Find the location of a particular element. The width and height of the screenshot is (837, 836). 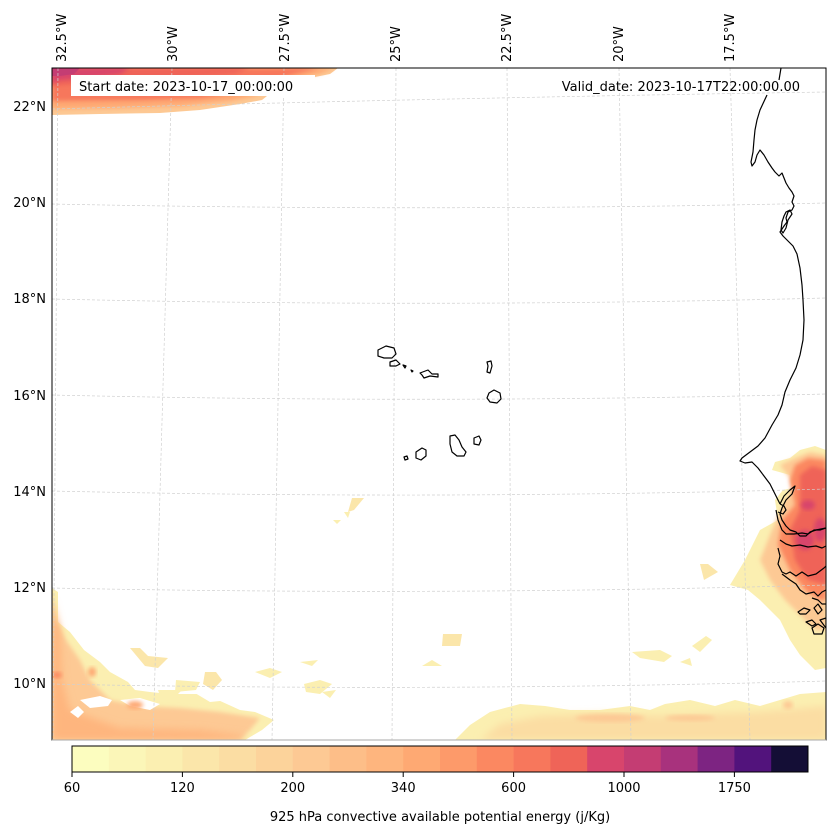

colorbar-ticks: 60 120 200 340 600 1000 1750 is located at coordinates (407, 784).